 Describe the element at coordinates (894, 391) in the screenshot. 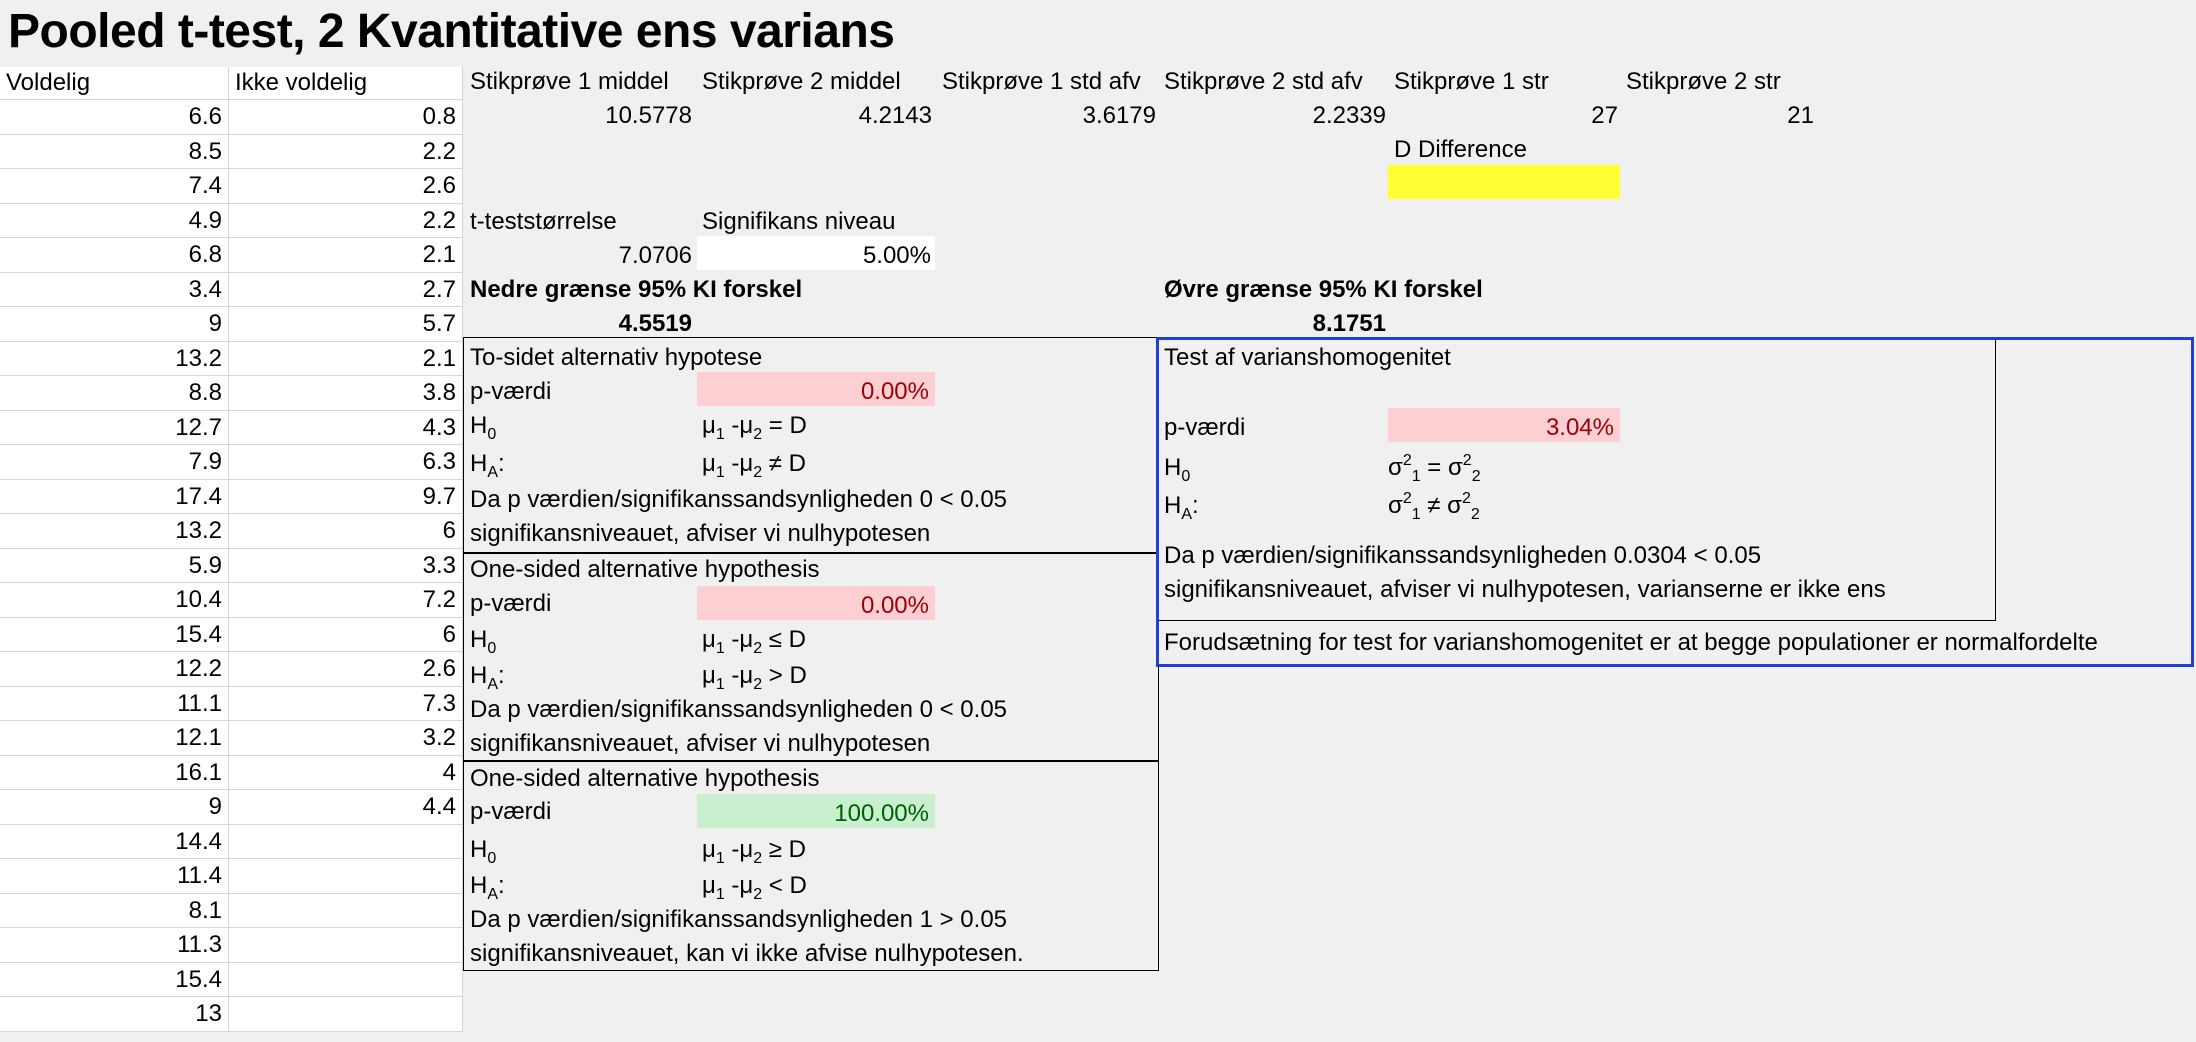

I see `two-sided-p-value: 0.00%` at that location.